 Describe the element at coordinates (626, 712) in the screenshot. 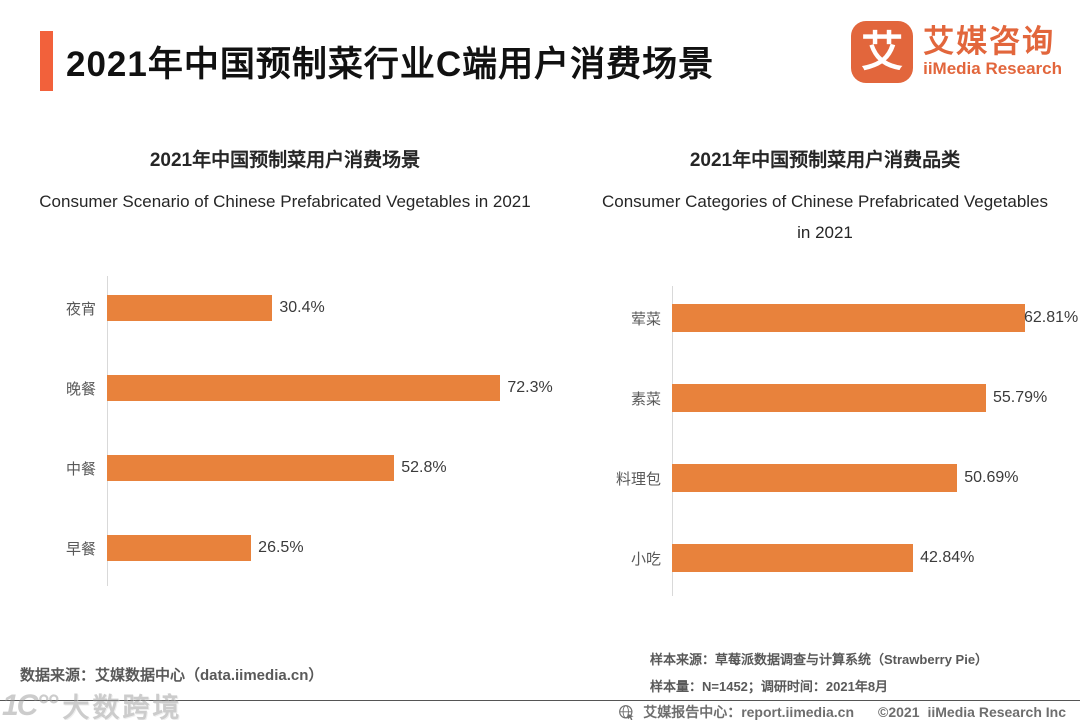

I see `globe-cursor-icon` at that location.